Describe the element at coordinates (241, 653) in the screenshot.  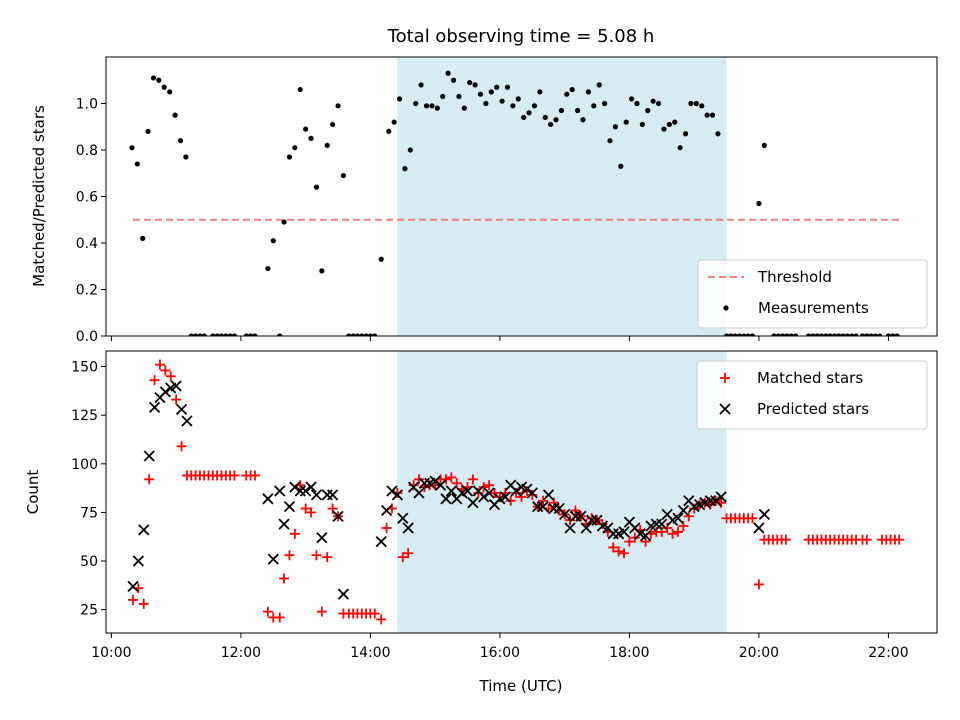
I see `x-tick-label: 12:00` at that location.